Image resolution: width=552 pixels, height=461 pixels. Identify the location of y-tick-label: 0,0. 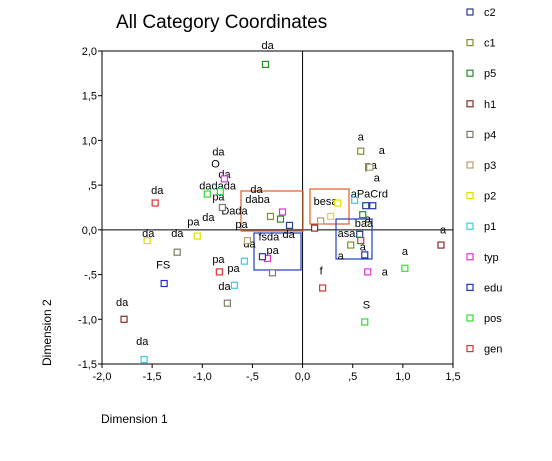
(89, 231).